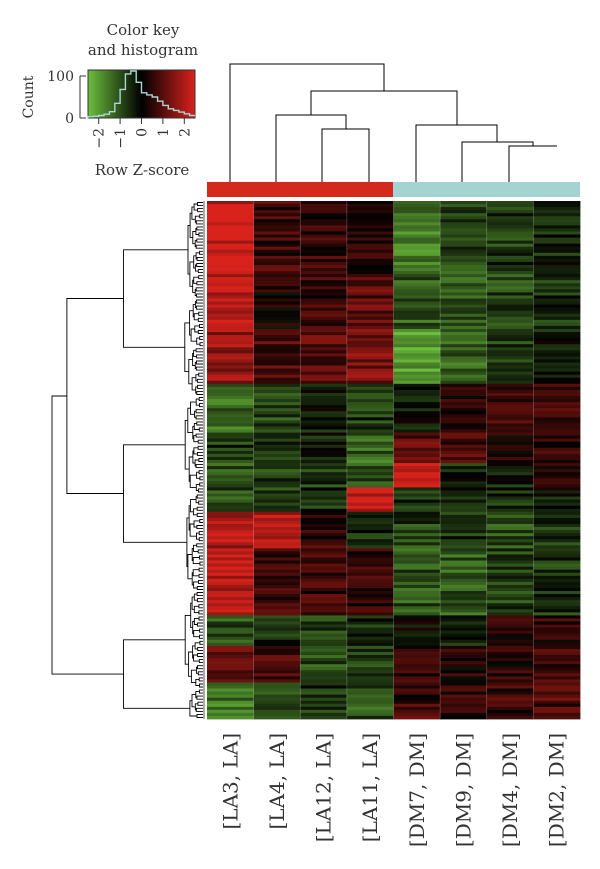 The image size is (600, 869). What do you see at coordinates (324, 787) in the screenshot?
I see `column-label: [LA12, LA]` at bounding box center [324, 787].